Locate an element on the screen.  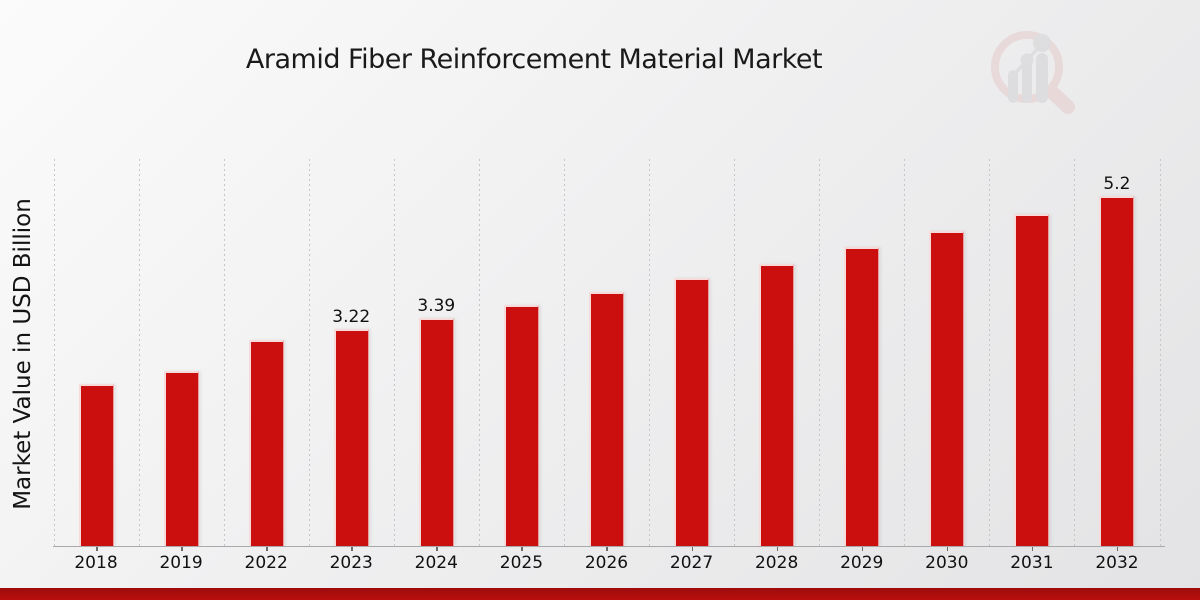
bar-2019 is located at coordinates (181, 458).